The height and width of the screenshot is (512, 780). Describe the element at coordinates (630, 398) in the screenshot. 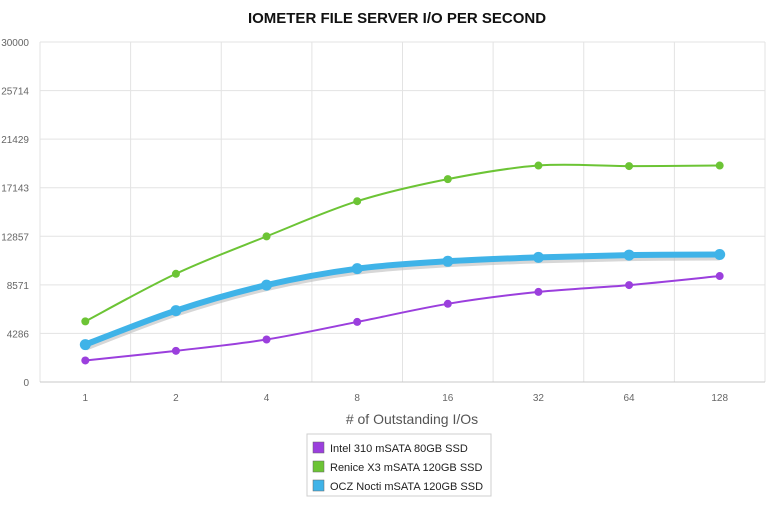

I see `x-tick-label: 64` at that location.